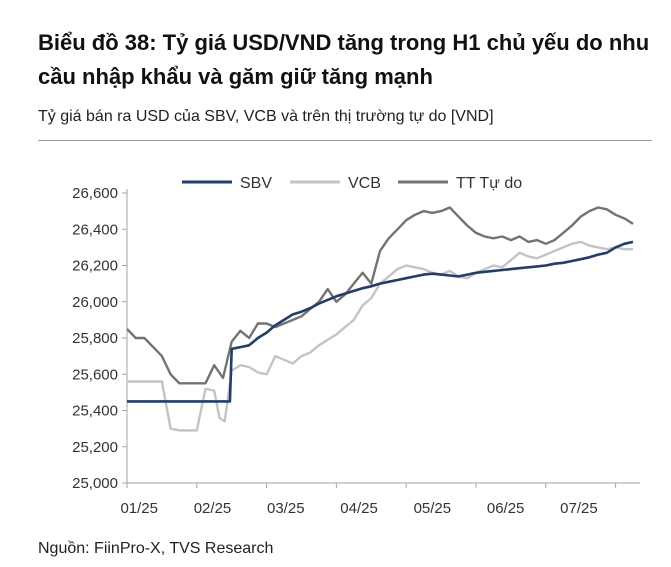 The width and height of the screenshot is (671, 567). Describe the element at coordinates (579, 508) in the screenshot. I see `x-tick-label: 07/25` at that location.